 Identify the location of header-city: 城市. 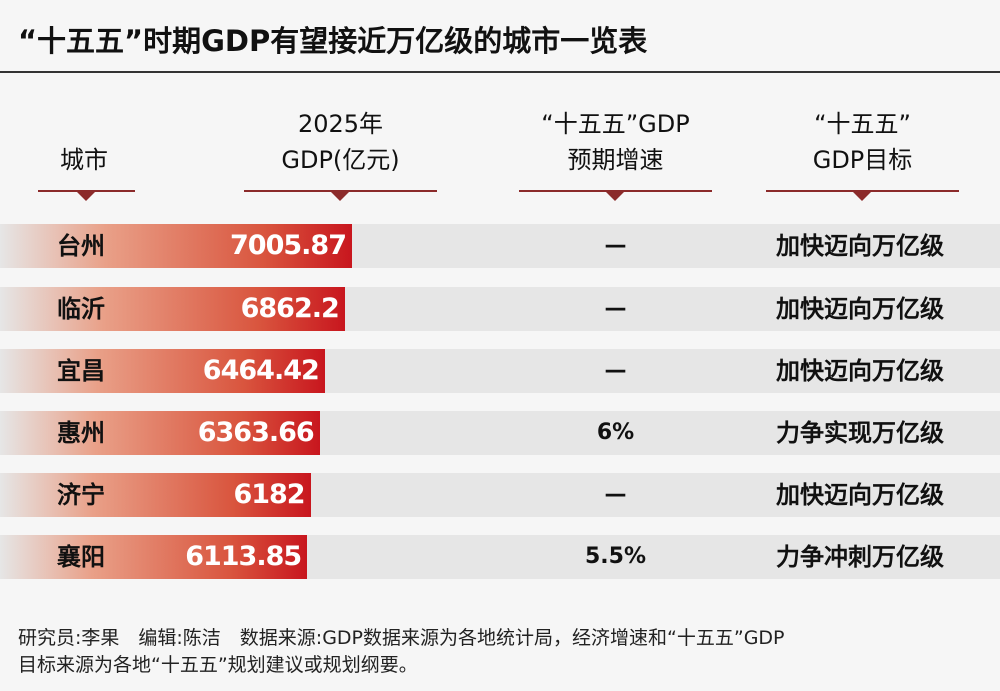
(84, 160).